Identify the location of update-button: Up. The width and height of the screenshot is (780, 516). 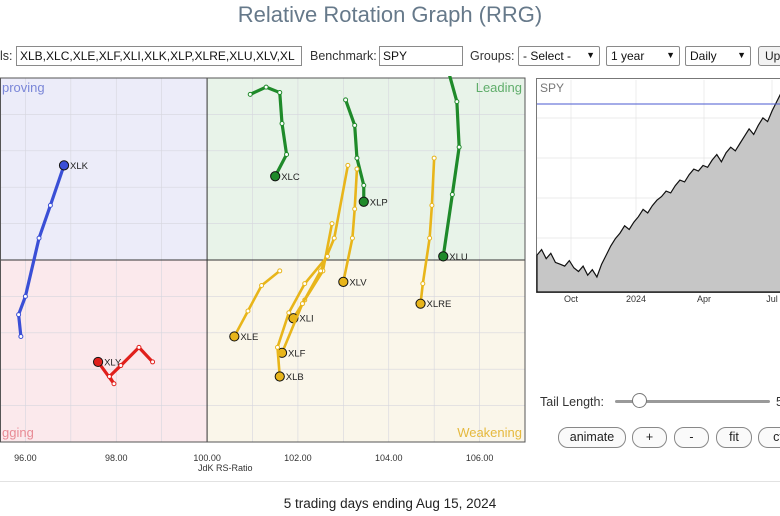
(769, 56).